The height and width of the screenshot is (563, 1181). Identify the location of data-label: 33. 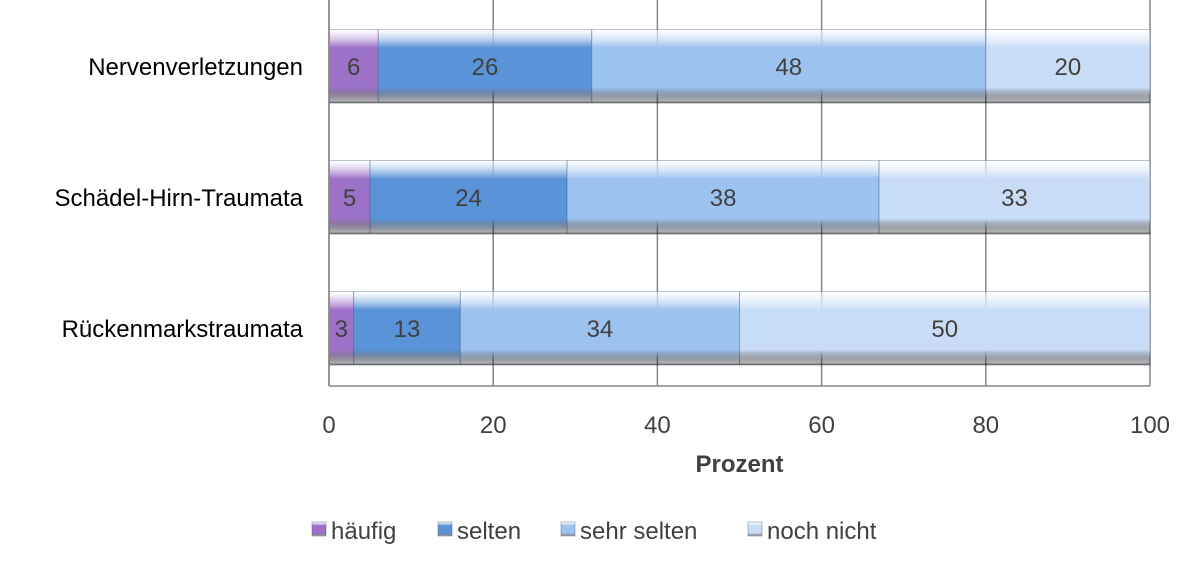
(1014, 198).